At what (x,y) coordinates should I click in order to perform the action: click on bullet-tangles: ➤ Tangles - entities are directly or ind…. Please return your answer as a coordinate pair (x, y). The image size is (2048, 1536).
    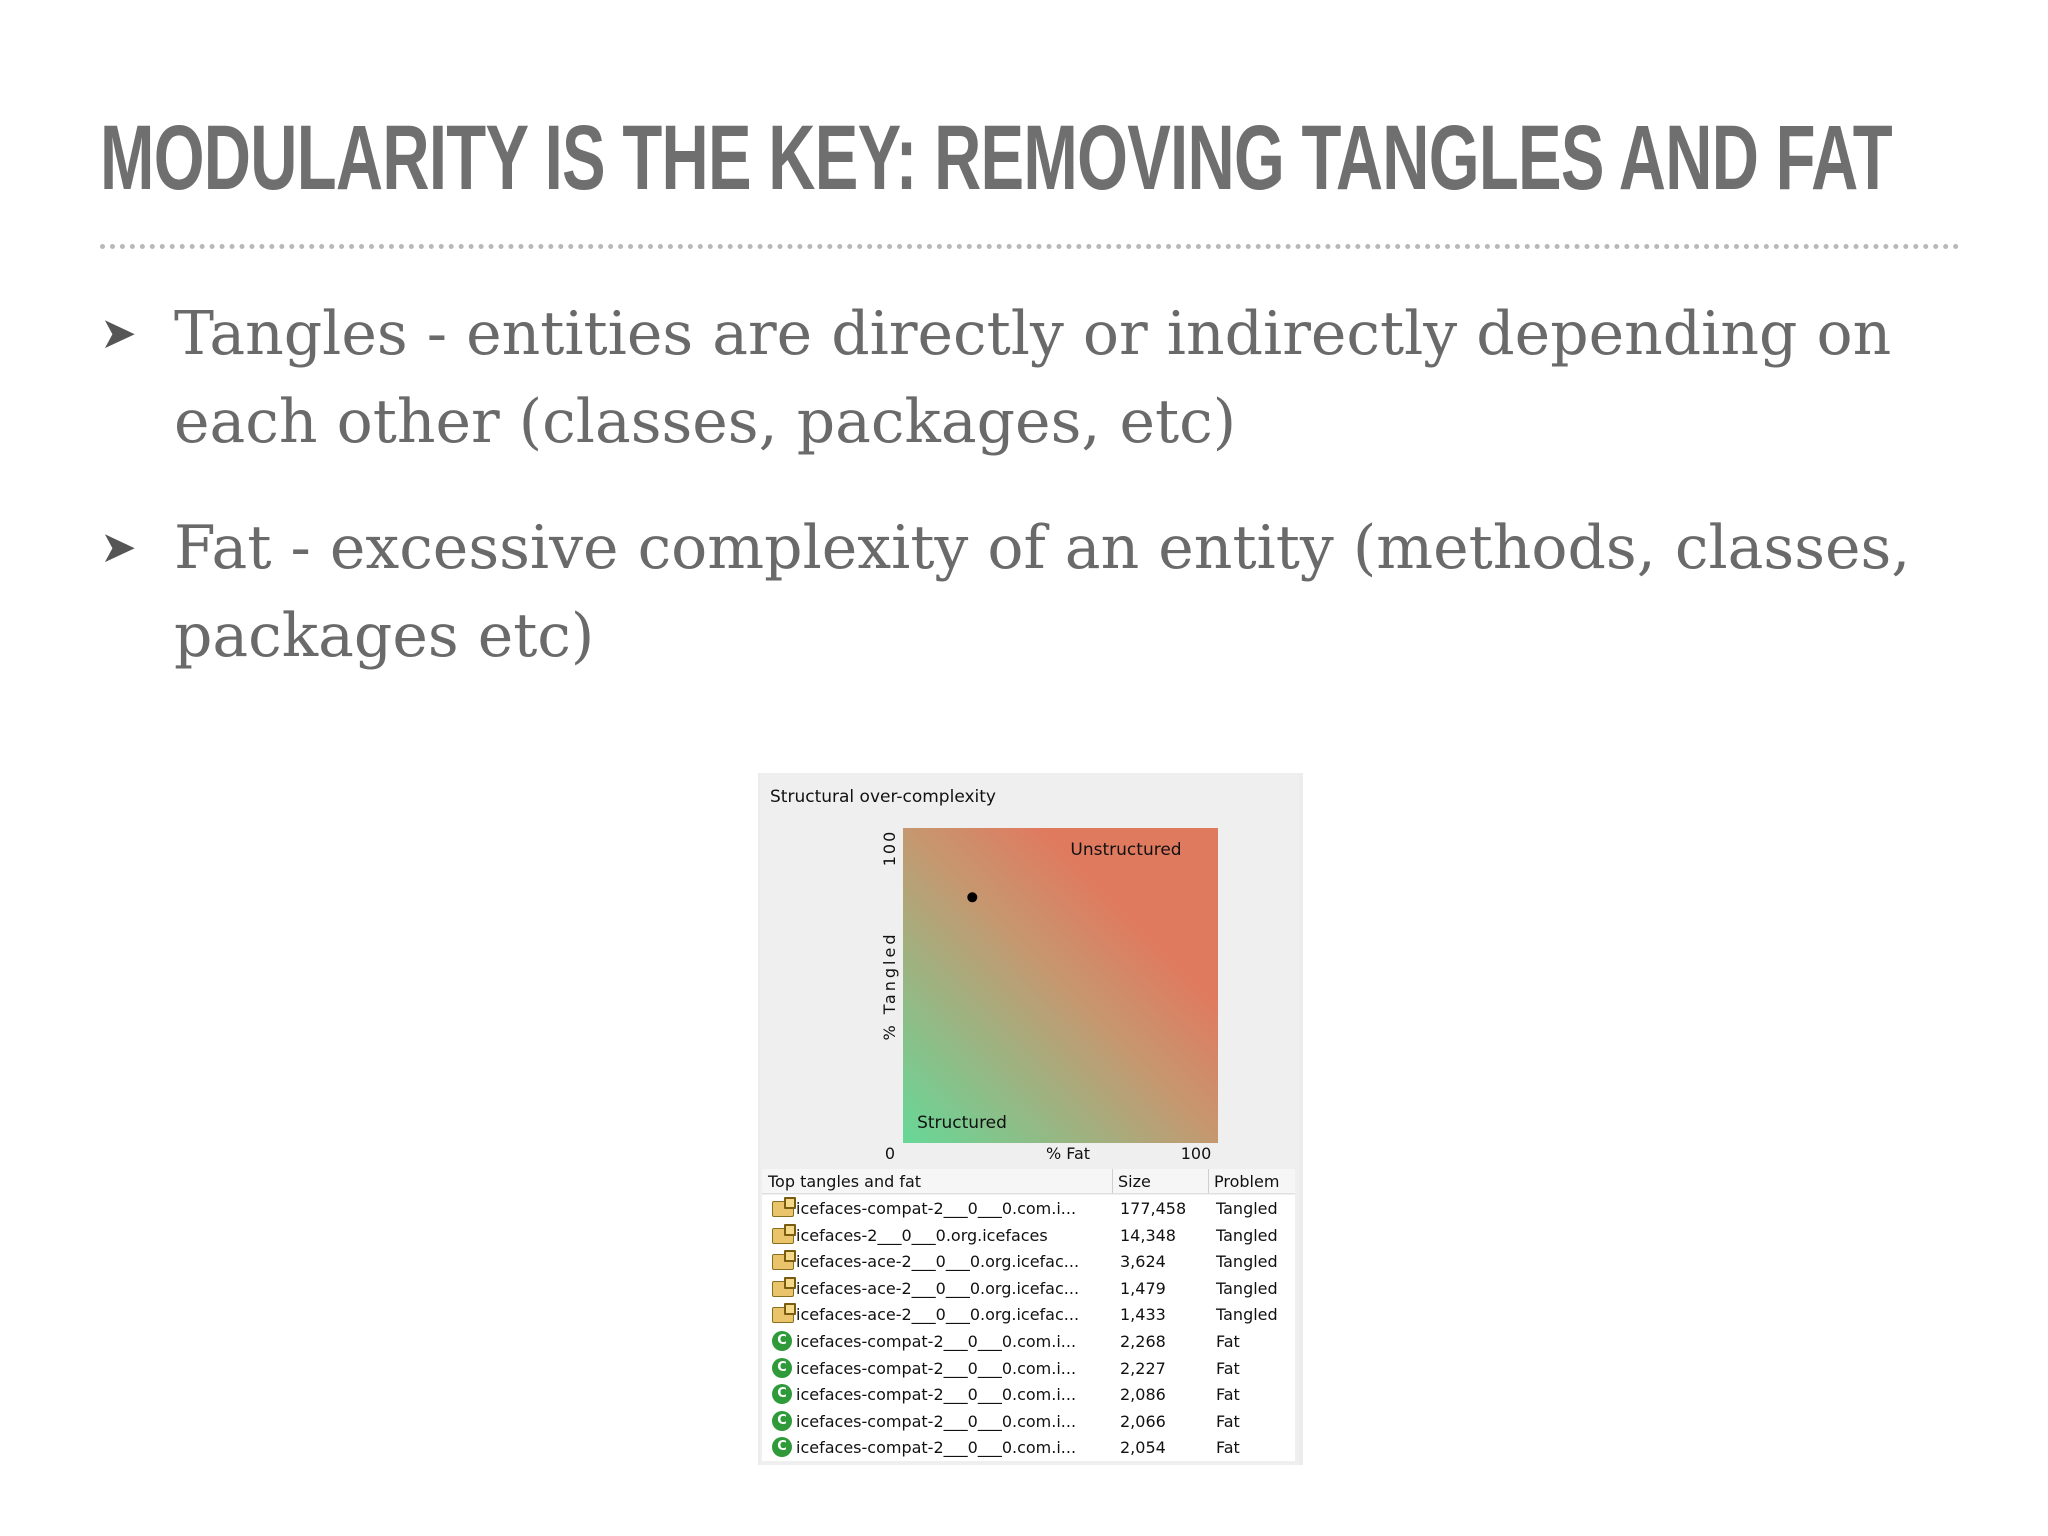
    Looking at the image, I should click on (1040, 378).